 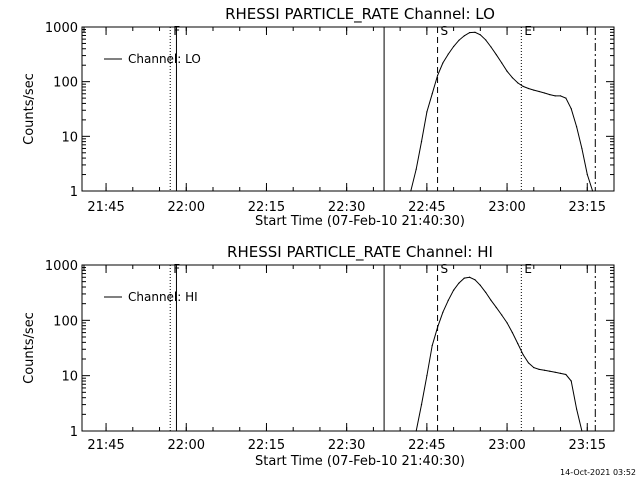 I want to click on chart-title: RHESSI PARTICLE_RATE Channel: LO, so click(x=360, y=14).